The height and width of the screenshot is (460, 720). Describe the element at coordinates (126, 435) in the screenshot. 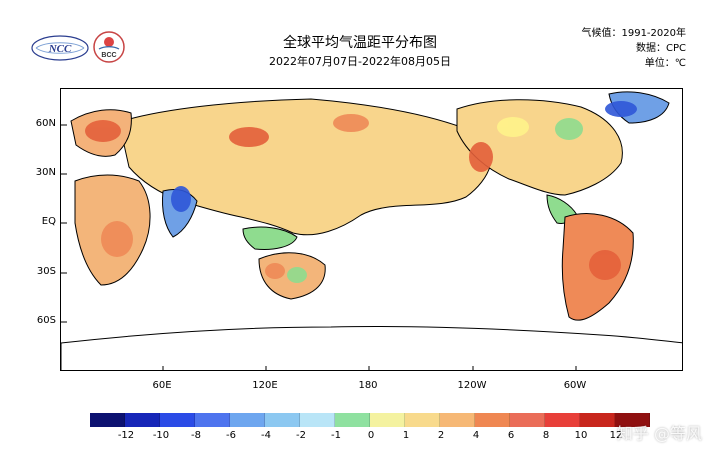

I see `legend-tick: -12` at that location.